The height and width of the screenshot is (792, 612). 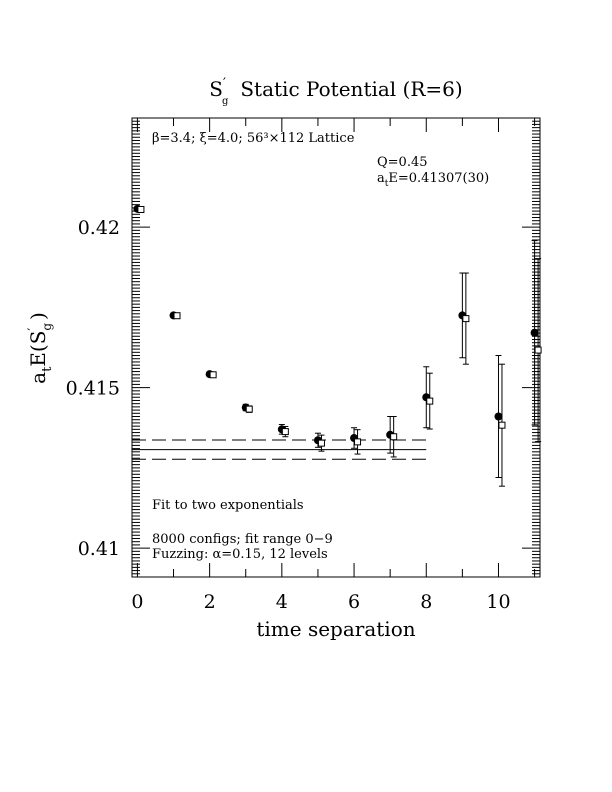 I want to click on y-axis-label: atE(S′g), so click(x=40, y=348).